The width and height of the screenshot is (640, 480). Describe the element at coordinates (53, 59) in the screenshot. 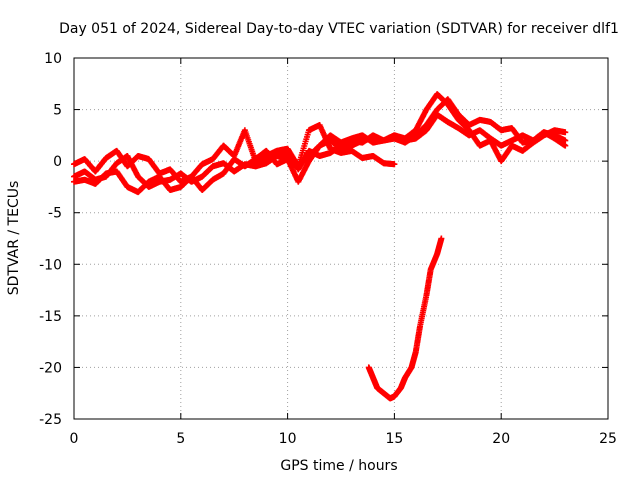

I see `y-tick-label: 10` at that location.